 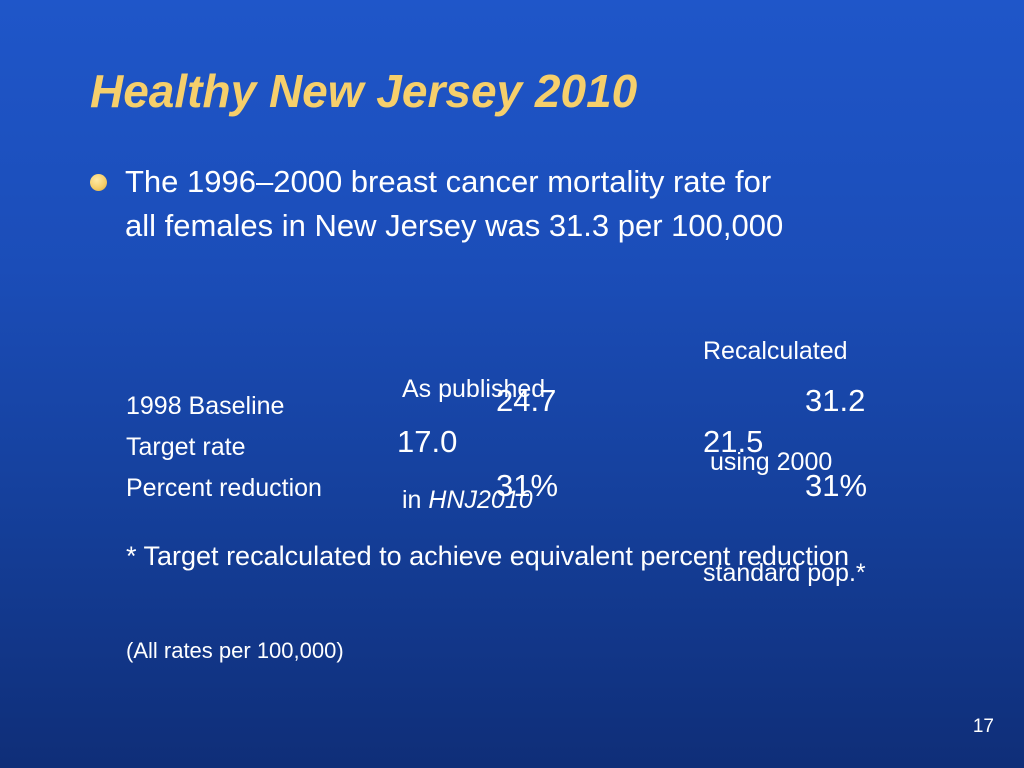 I want to click on header-published-line-1: As published, so click(x=474, y=389).